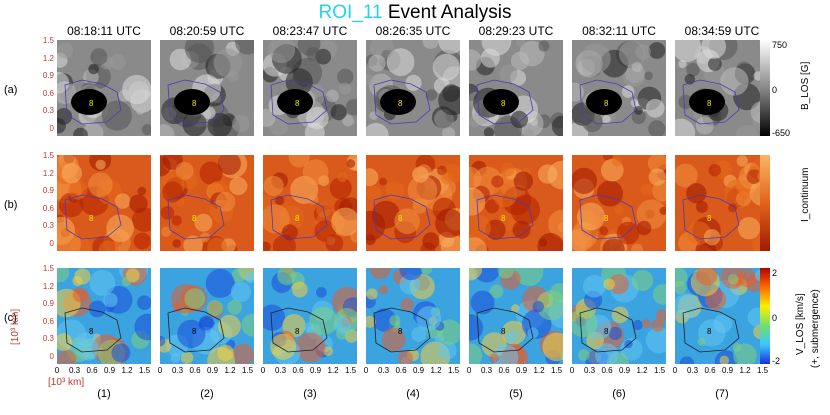  What do you see at coordinates (415, 13) in the screenshot?
I see `figure-title: ROI_11 Event Analysis` at bounding box center [415, 13].